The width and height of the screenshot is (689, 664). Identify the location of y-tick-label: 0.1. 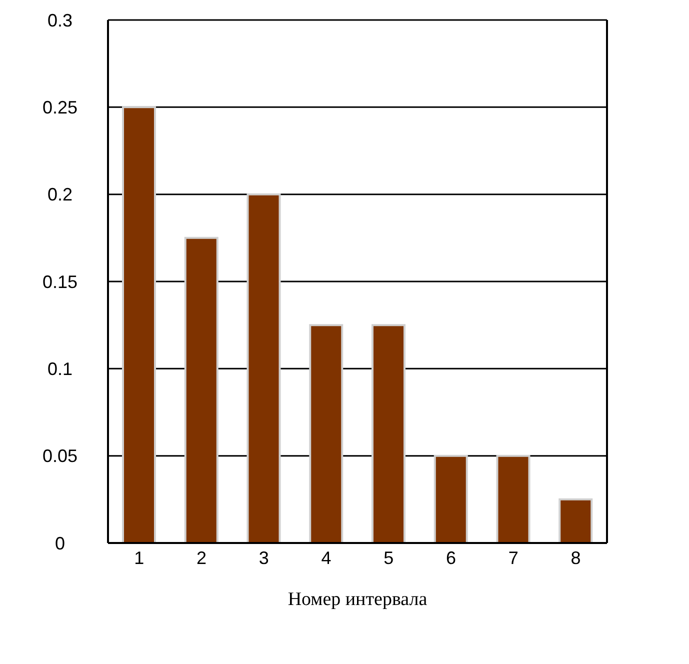
(60, 369).